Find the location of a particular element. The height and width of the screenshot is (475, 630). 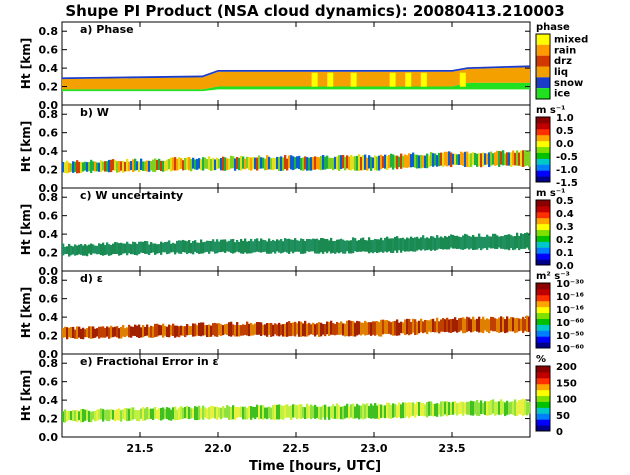

colorbar-tick-label: 10⁻⁶⁰ is located at coordinates (570, 349).